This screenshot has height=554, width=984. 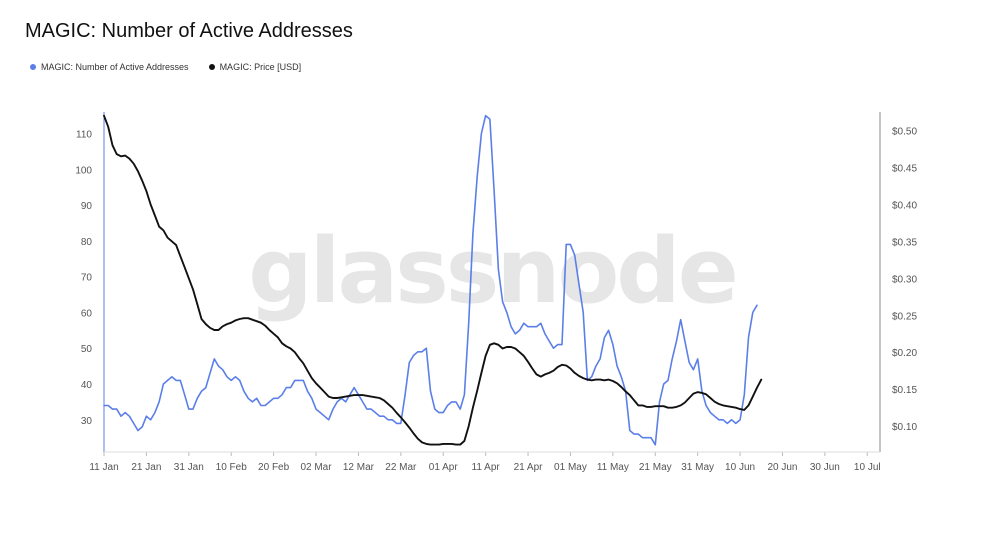 What do you see at coordinates (87, 421) in the screenshot?
I see `left-tick-label: 30` at bounding box center [87, 421].